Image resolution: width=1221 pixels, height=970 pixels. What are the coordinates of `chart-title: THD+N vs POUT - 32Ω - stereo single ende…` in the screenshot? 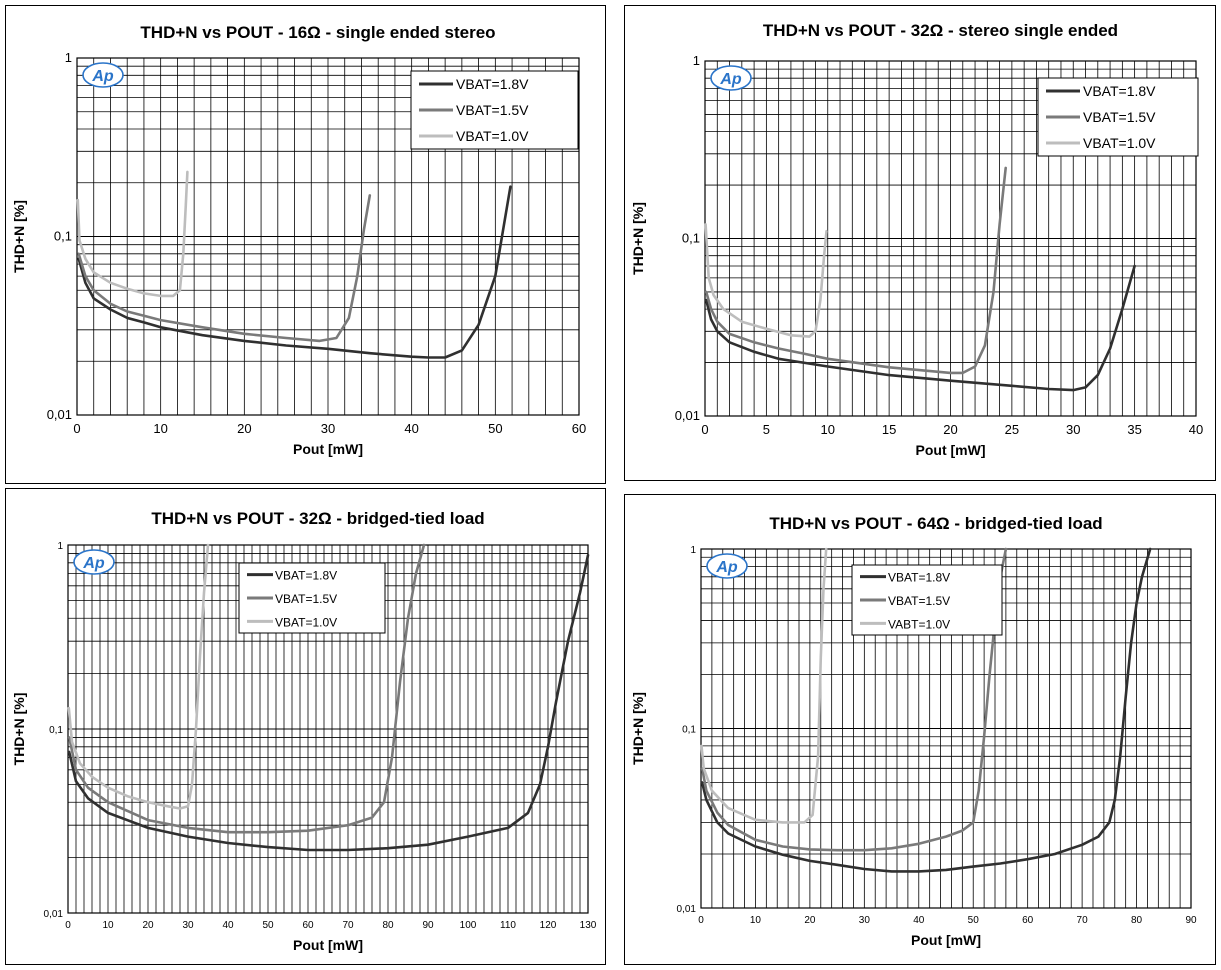 It's located at (940, 30).